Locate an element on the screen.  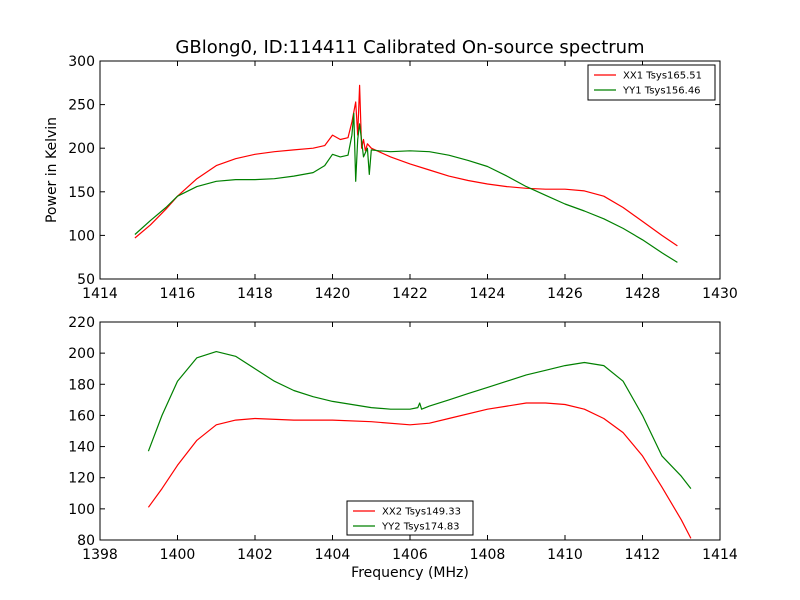
legend-label: XX1 Tsys165.51 is located at coordinates (662, 76).